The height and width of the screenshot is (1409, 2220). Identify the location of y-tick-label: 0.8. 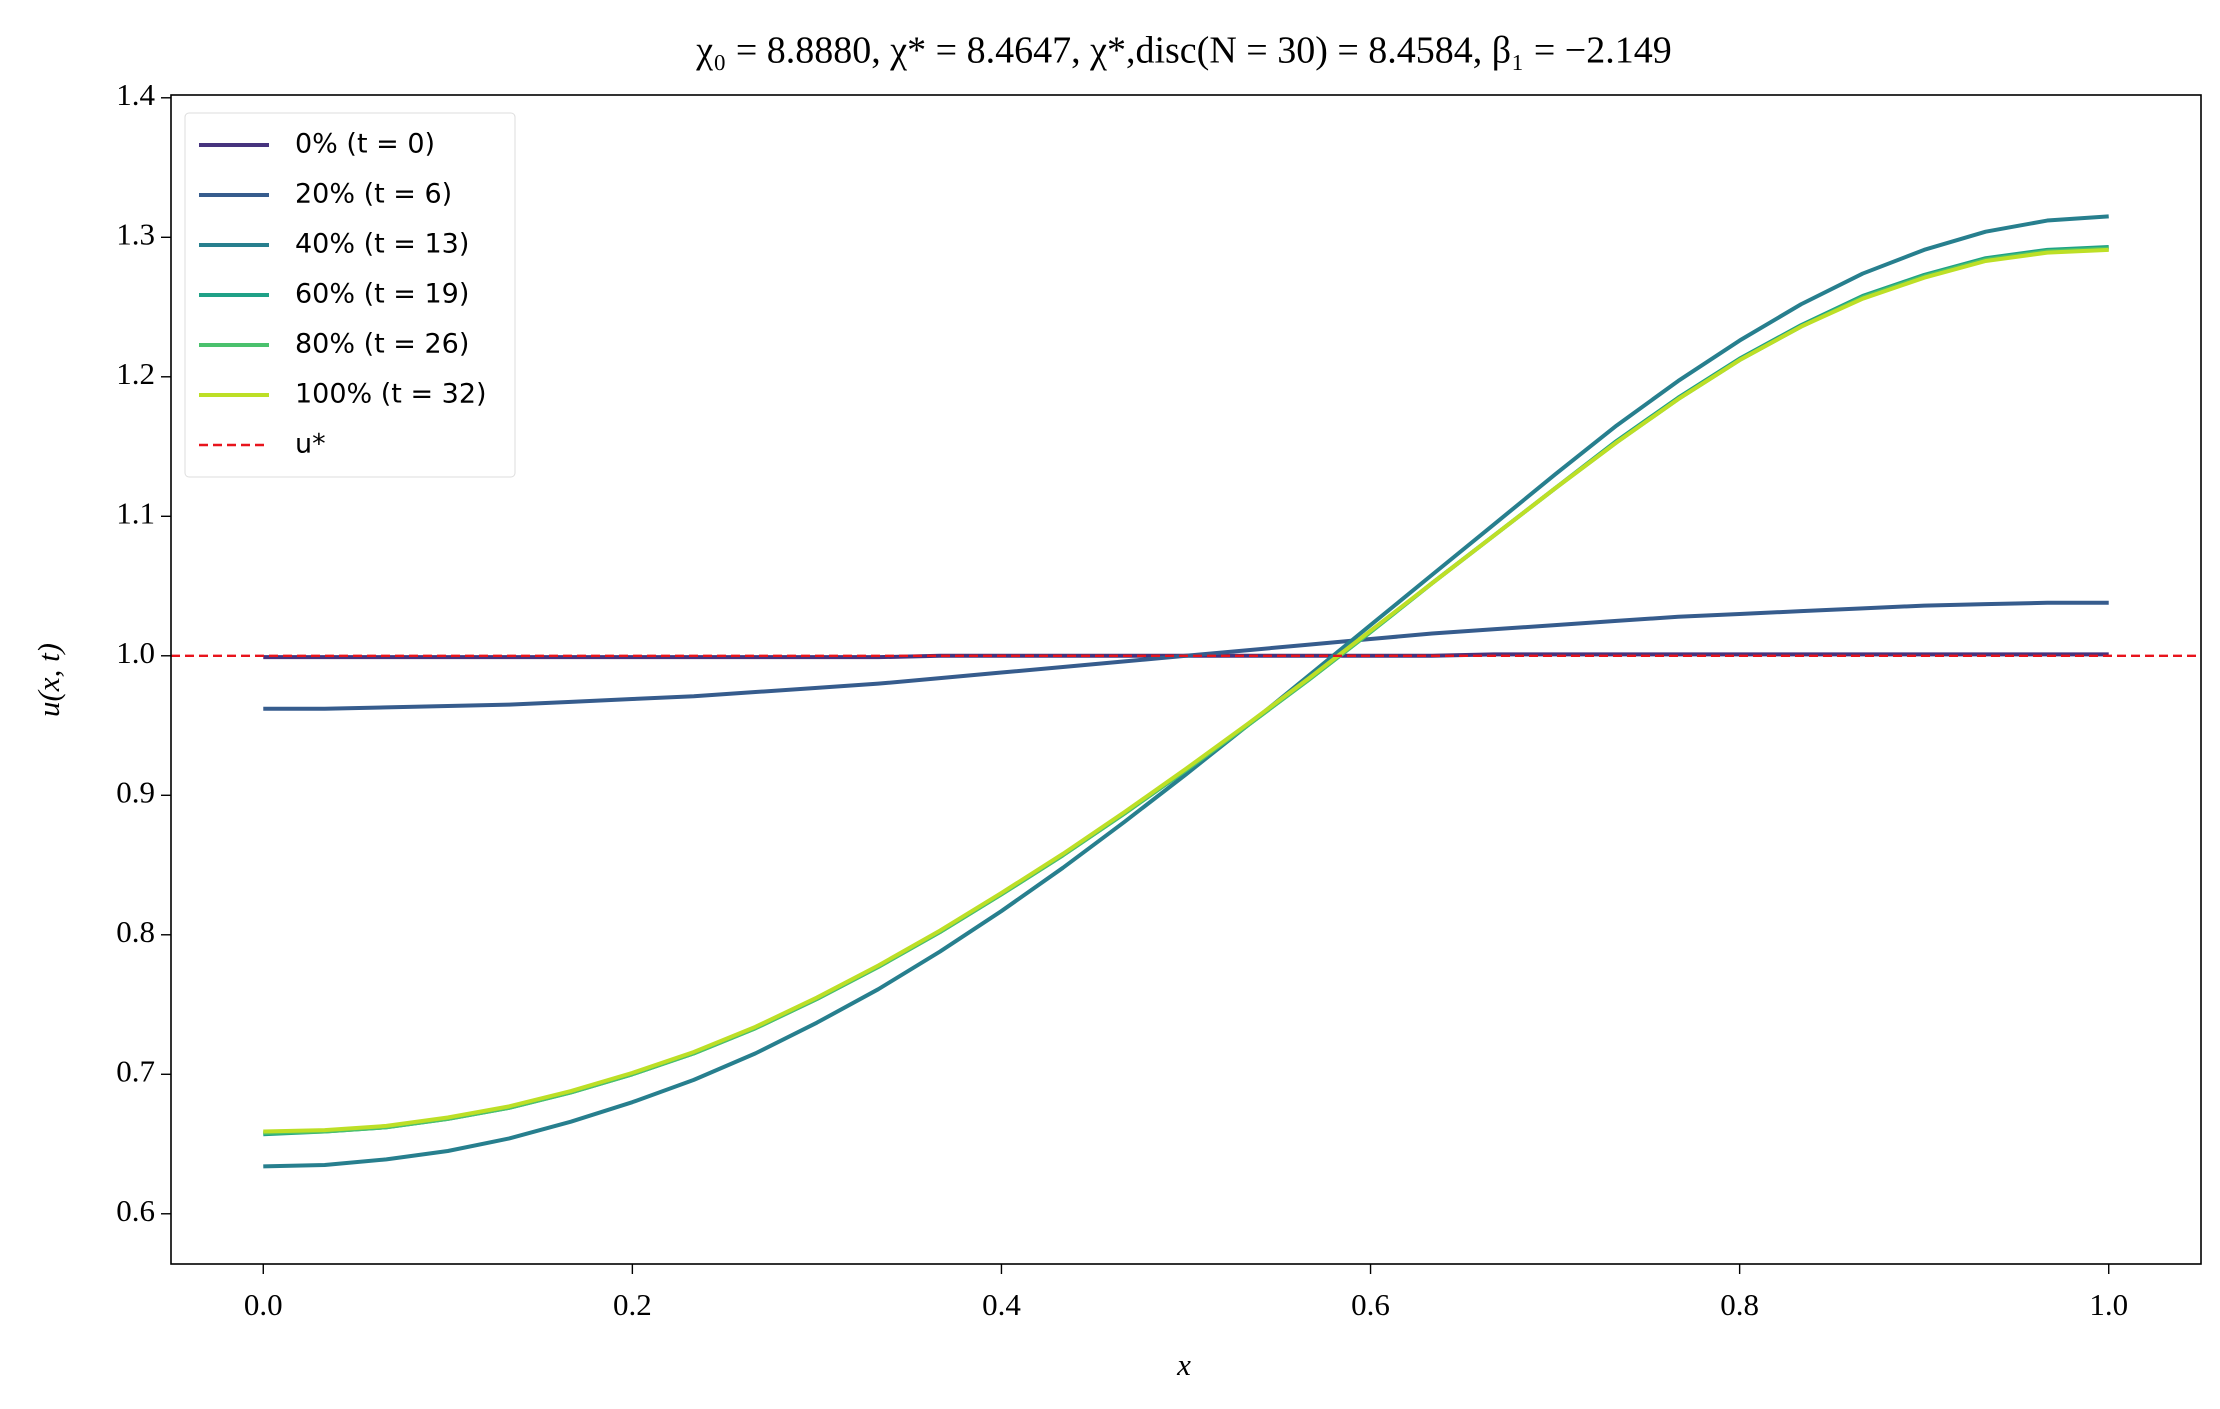
(135, 931).